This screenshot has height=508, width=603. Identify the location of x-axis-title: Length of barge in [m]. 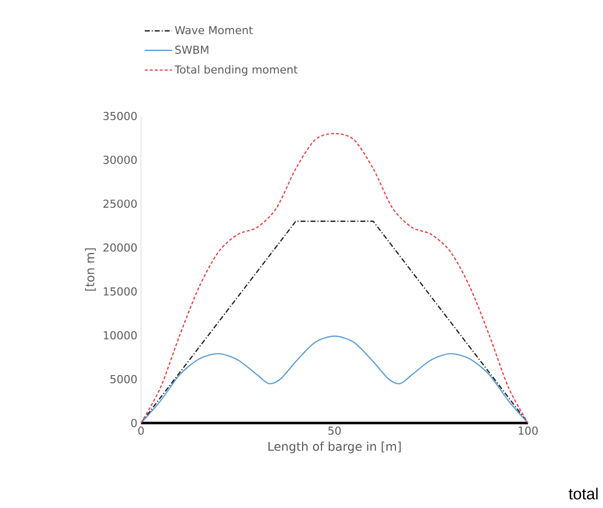
(334, 448).